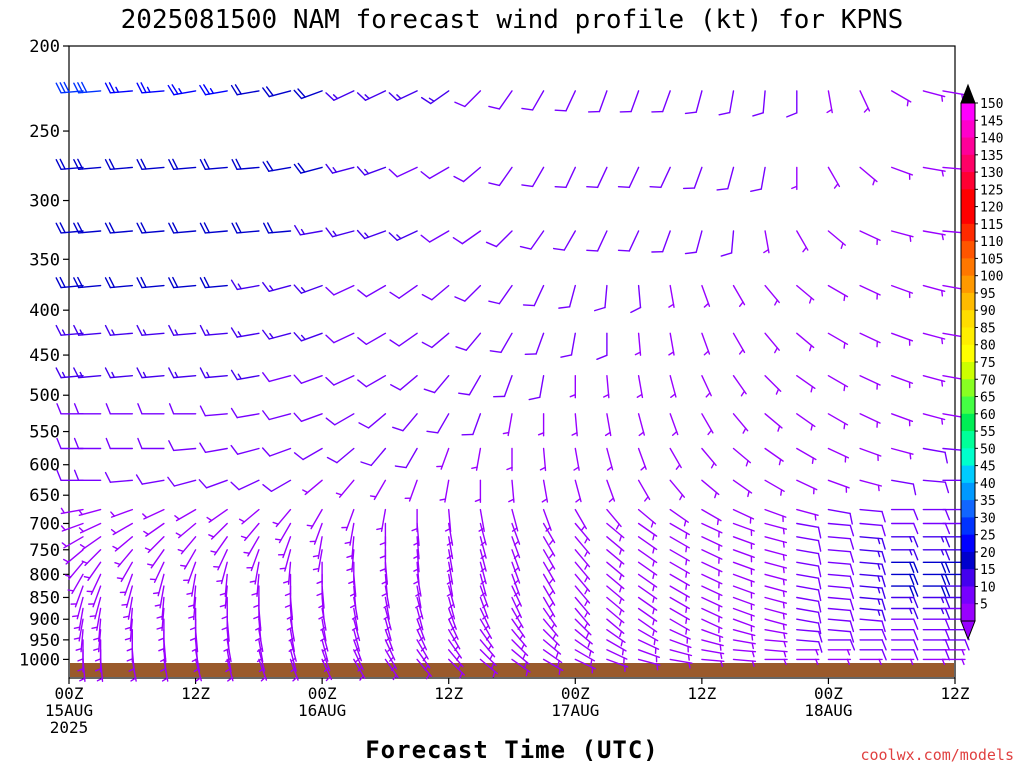  I want to click on y-tick-label: 350, so click(44, 260).